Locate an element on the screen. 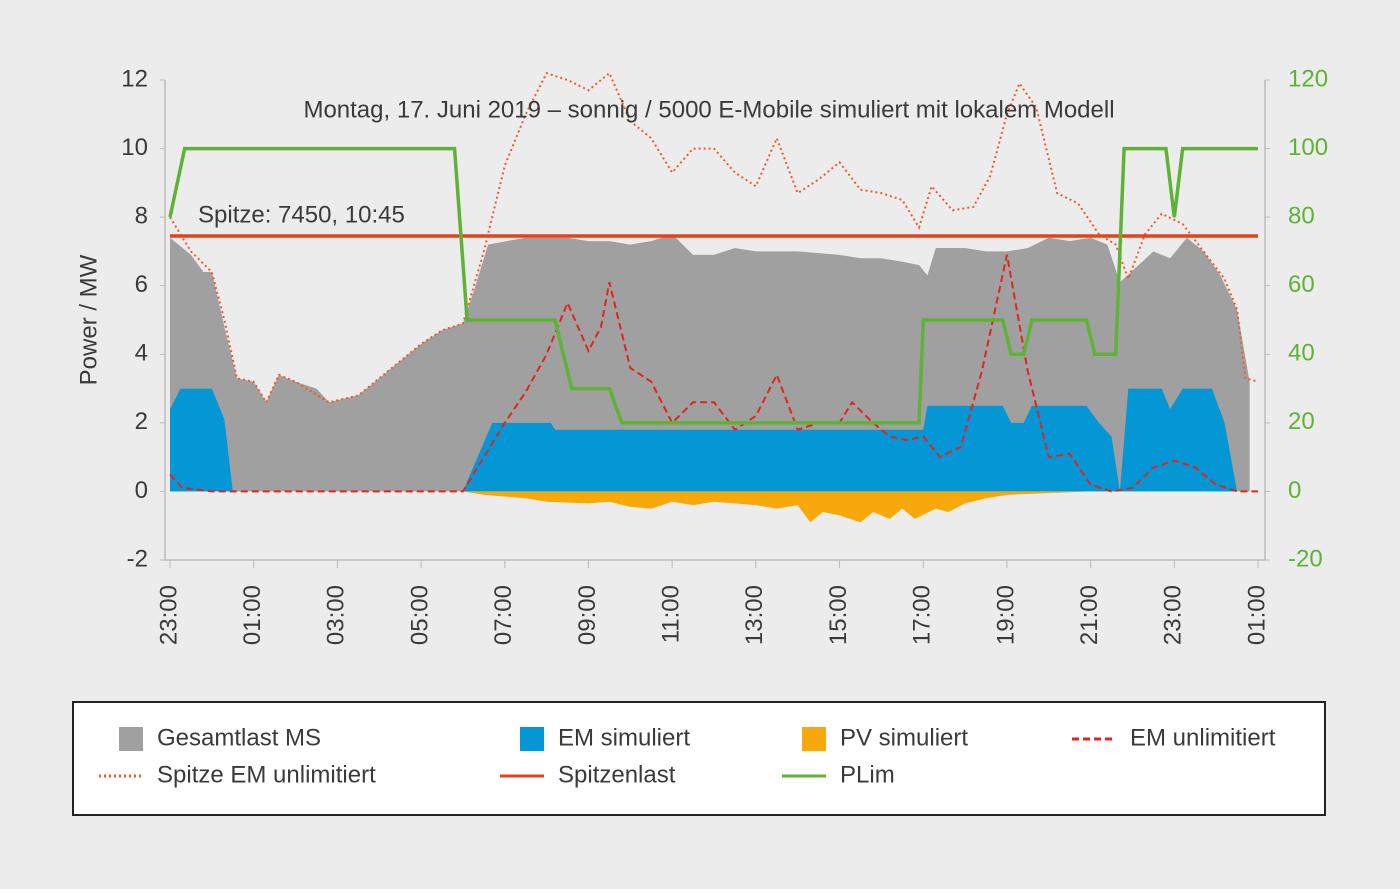 The height and width of the screenshot is (889, 1400). y-tick-label: 8 is located at coordinates (141, 215).